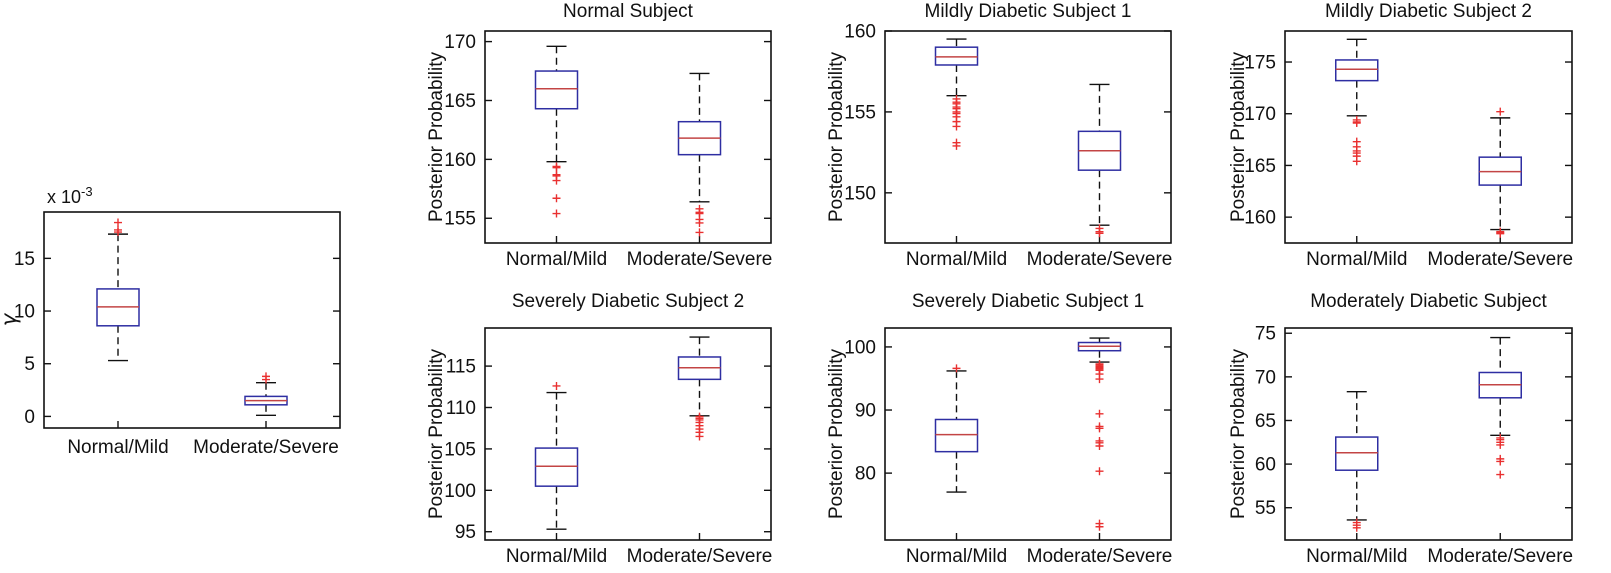  Describe the element at coordinates (860, 193) in the screenshot. I see `y-tick-label: 150` at that location.